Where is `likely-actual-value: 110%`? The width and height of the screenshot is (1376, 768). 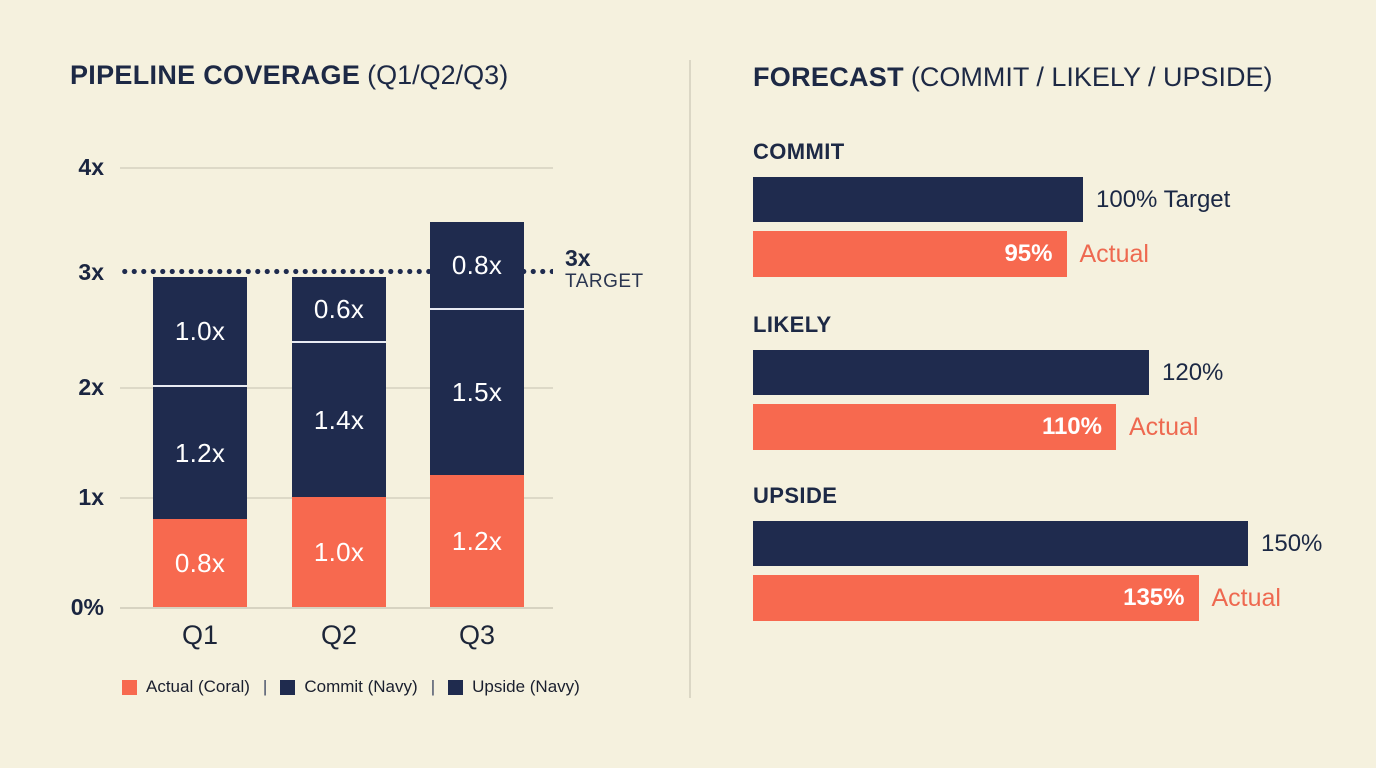
likely-actual-value: 110% is located at coordinates (1071, 426).